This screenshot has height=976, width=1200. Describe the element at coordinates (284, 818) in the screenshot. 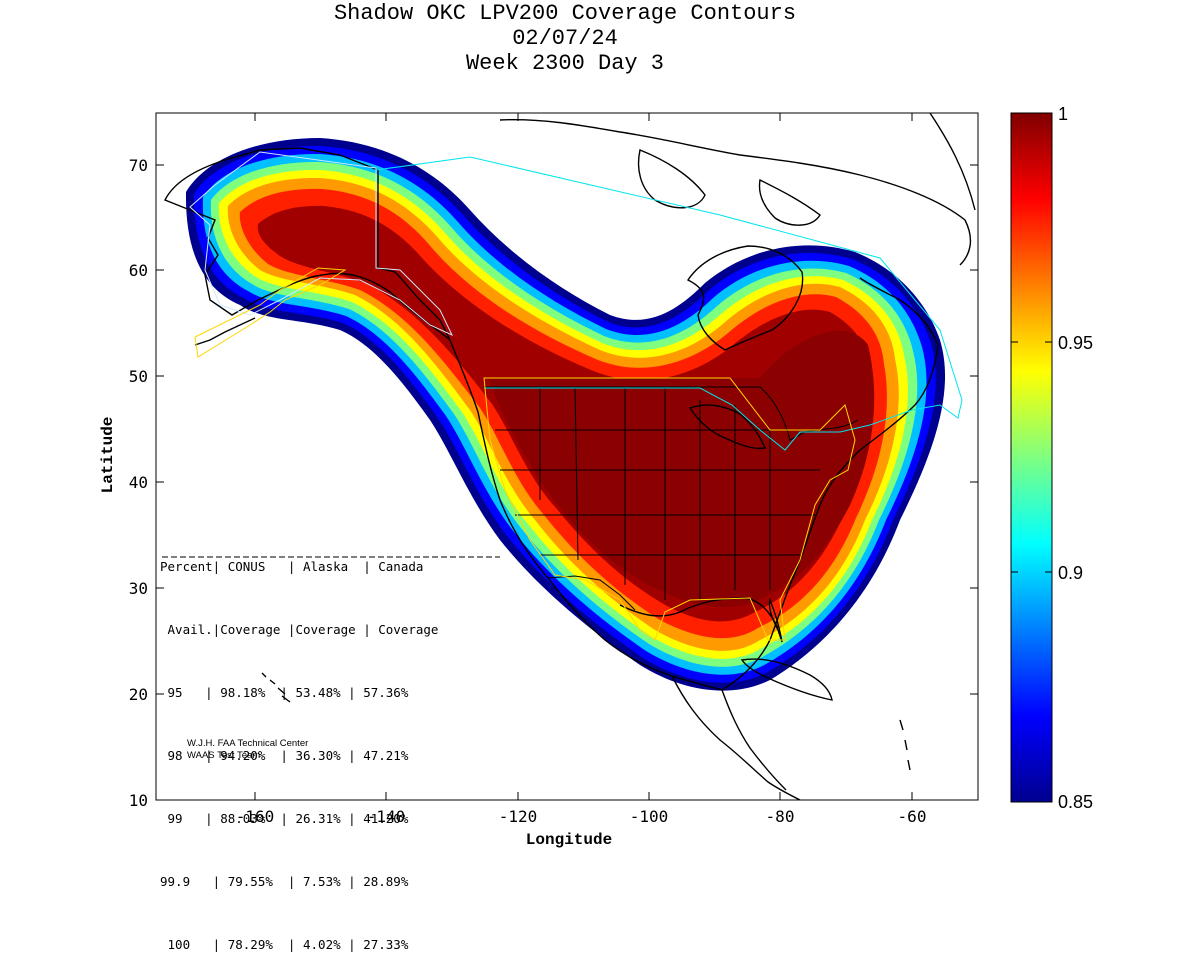

I see `table-row: 99 | 88.03% | 26.31% | 41.20%` at that location.